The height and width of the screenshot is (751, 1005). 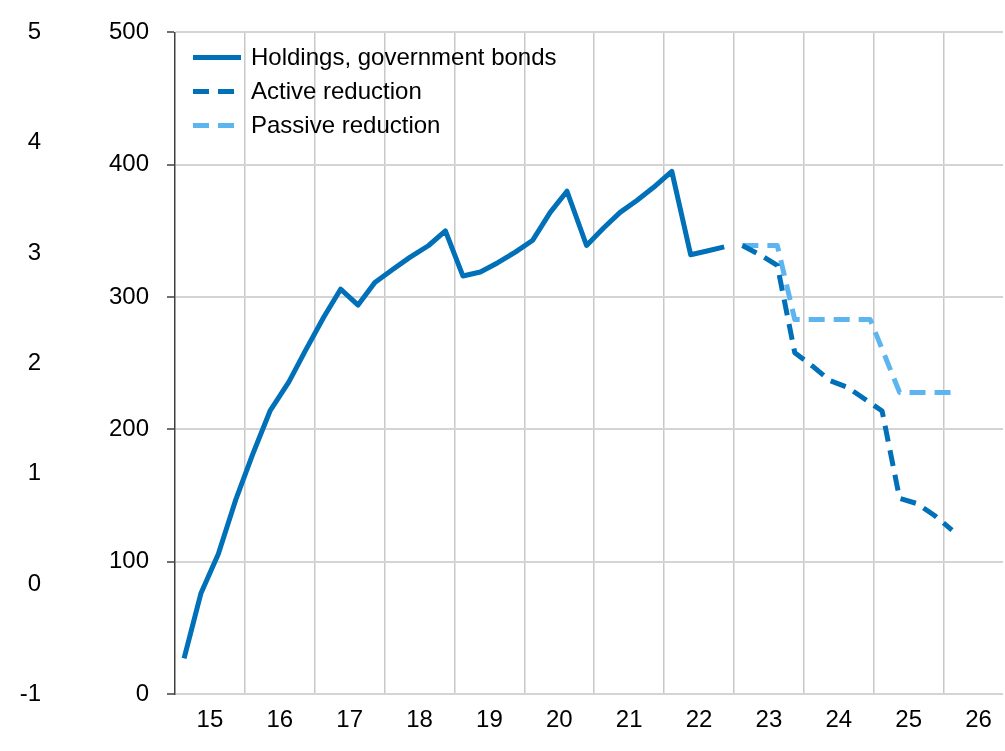 I want to click on y2-tick-label: 5, so click(x=34, y=31).